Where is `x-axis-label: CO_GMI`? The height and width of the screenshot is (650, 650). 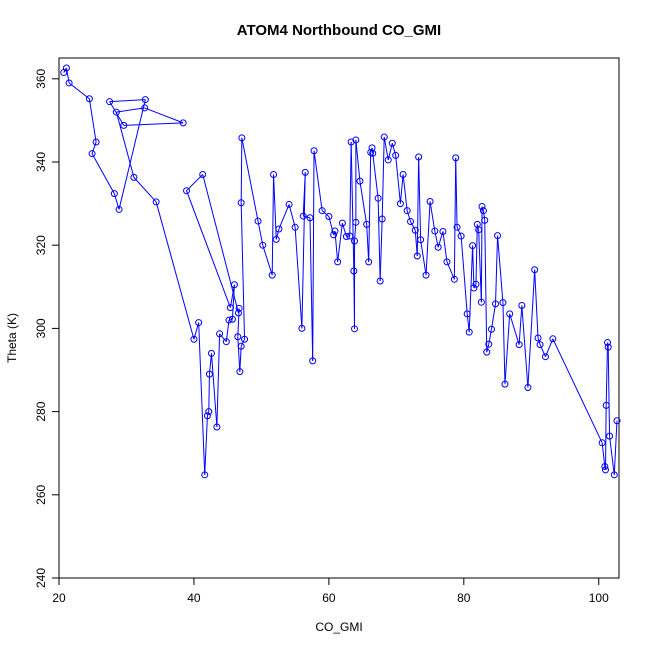
x-axis-label: CO_GMI is located at coordinates (338, 627).